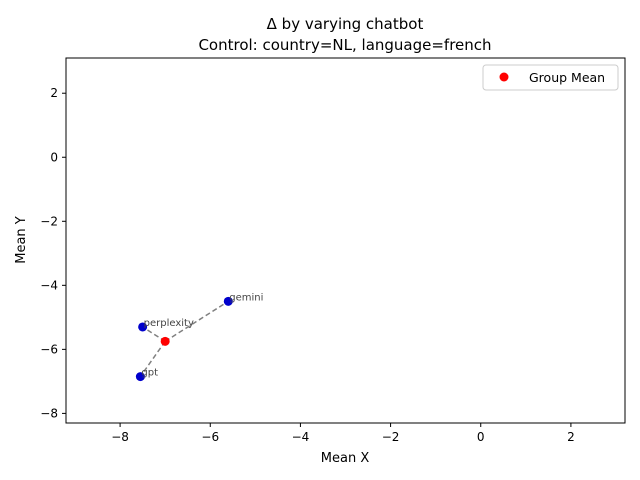  I want to click on y-tick-label: −6, so click(49, 349).